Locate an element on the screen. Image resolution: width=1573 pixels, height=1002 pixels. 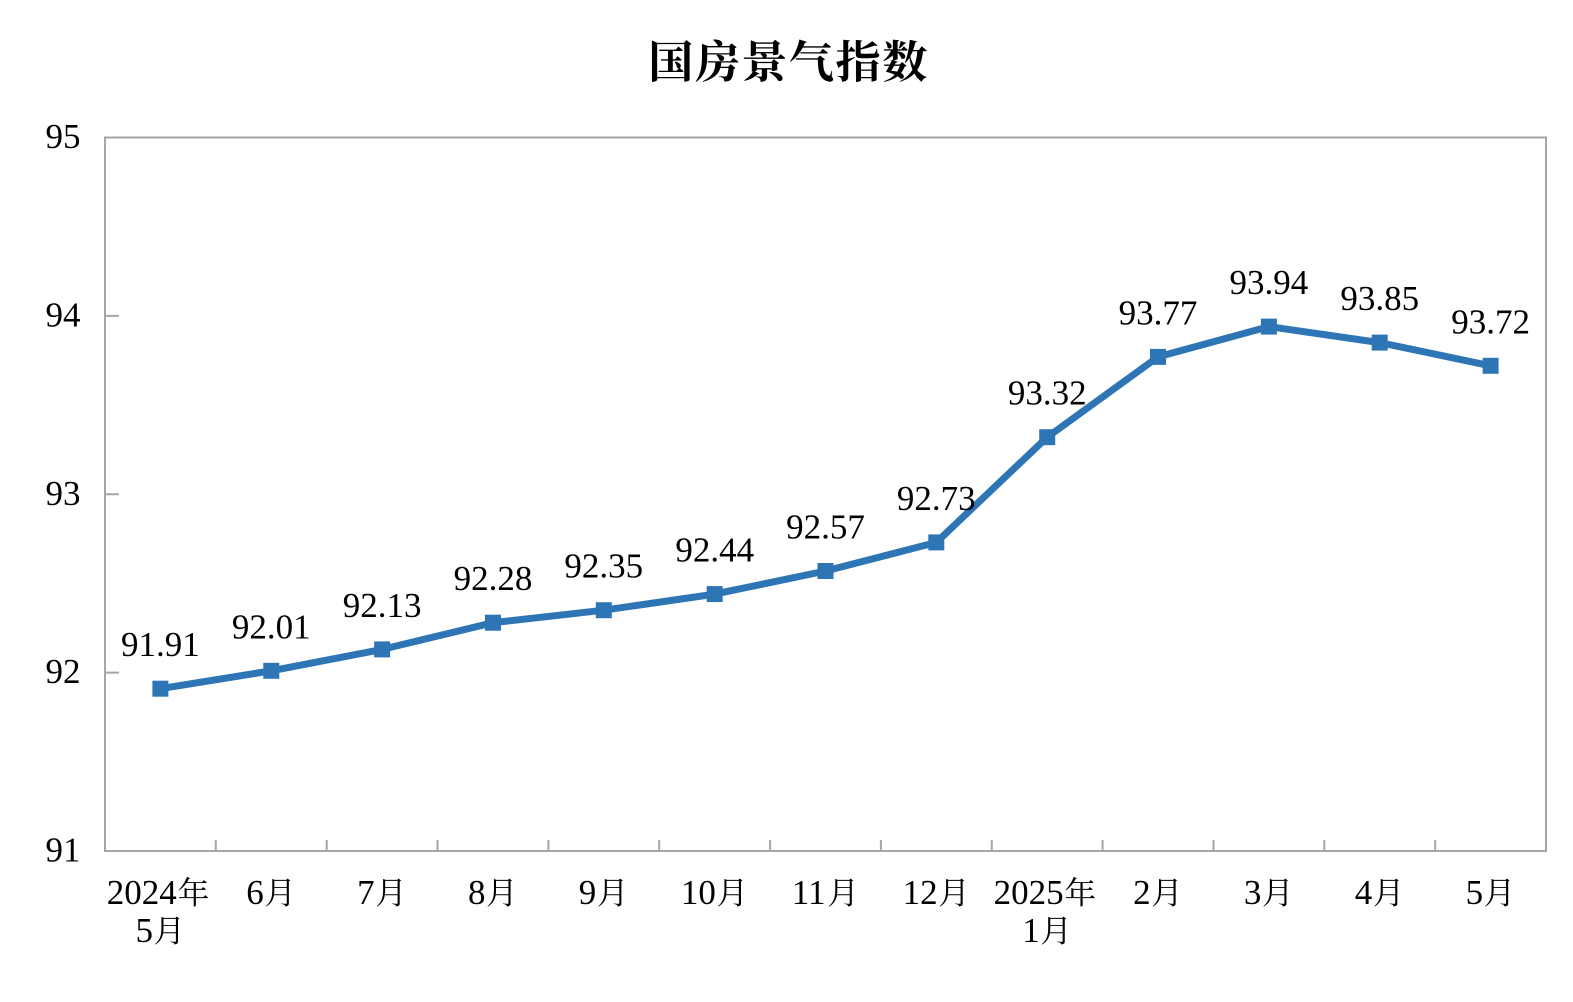
svg-text: 92.01 is located at coordinates (271, 626).